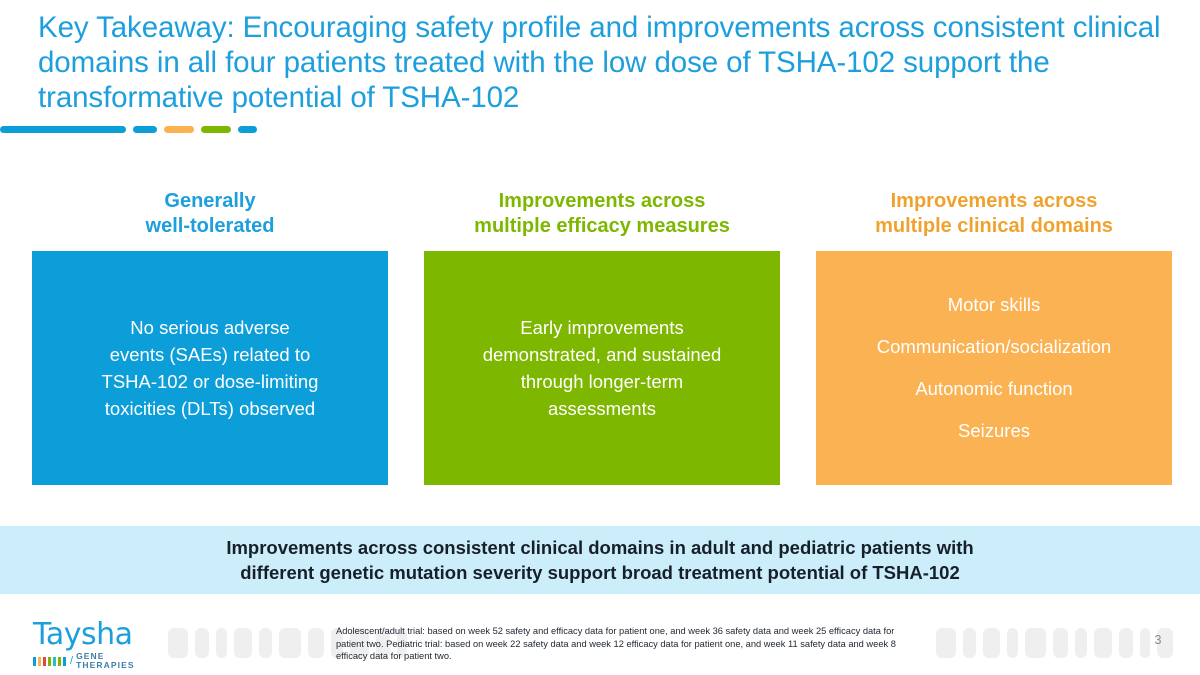 Image resolution: width=1200 pixels, height=675 pixels. What do you see at coordinates (994, 304) in the screenshot?
I see `clinical-domain-item: Motor skills` at bounding box center [994, 304].